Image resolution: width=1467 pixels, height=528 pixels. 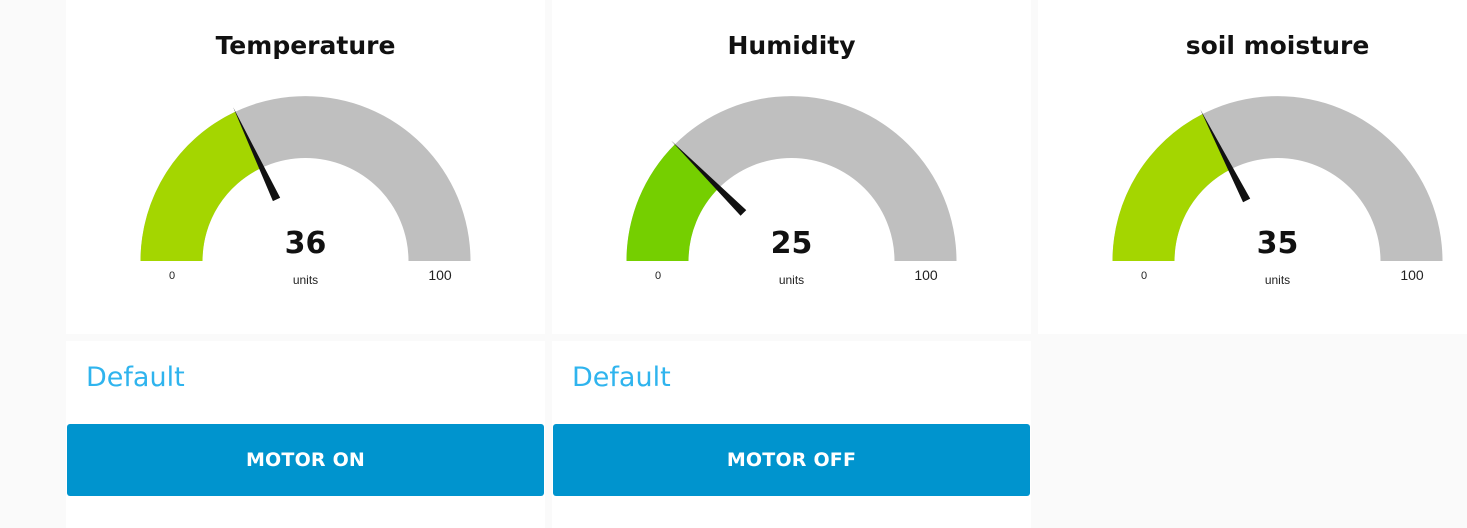 I want to click on gauge-value: 25, so click(x=791, y=243).